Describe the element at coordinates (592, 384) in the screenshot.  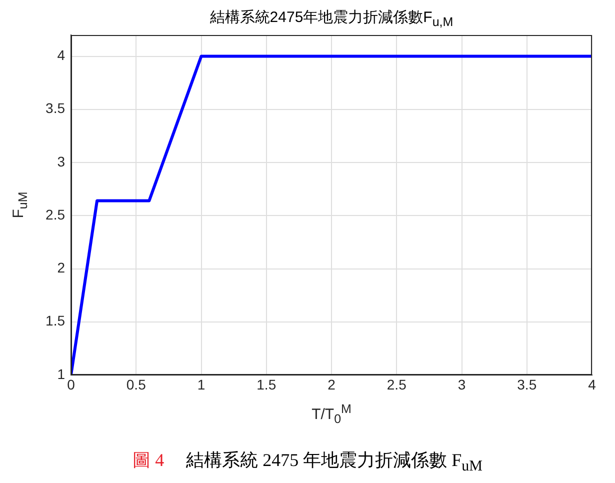
I see `x-tick-label: 4` at that location.